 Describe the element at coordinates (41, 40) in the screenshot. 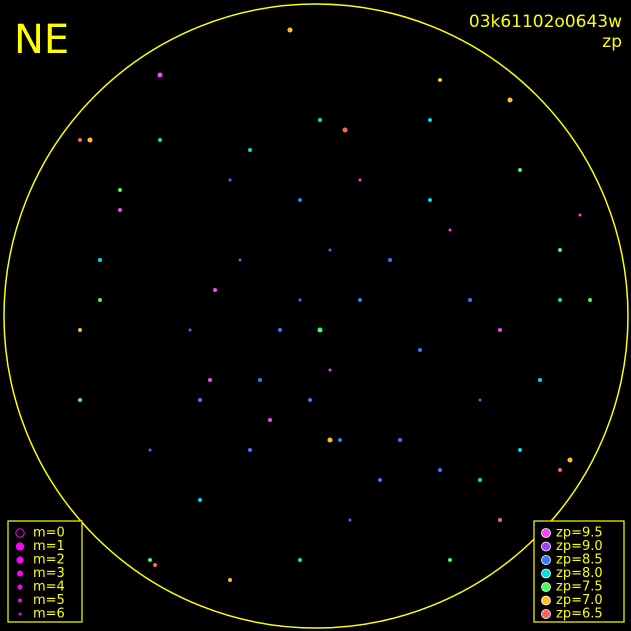

I see `corner-label: NE` at that location.